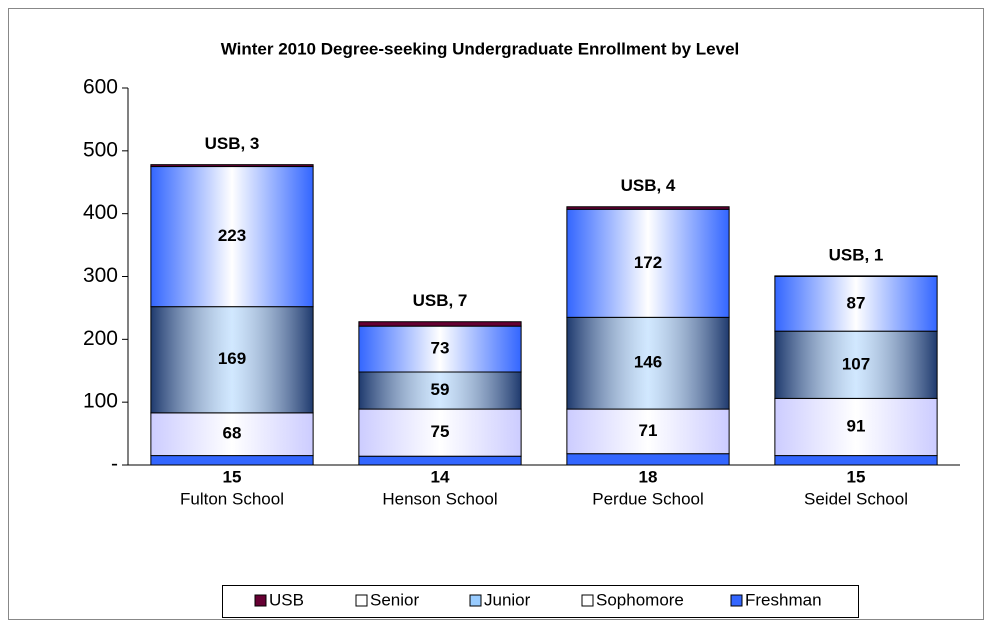 This screenshot has height=628, width=992. I want to click on y-tick-label: 500, so click(100, 149).